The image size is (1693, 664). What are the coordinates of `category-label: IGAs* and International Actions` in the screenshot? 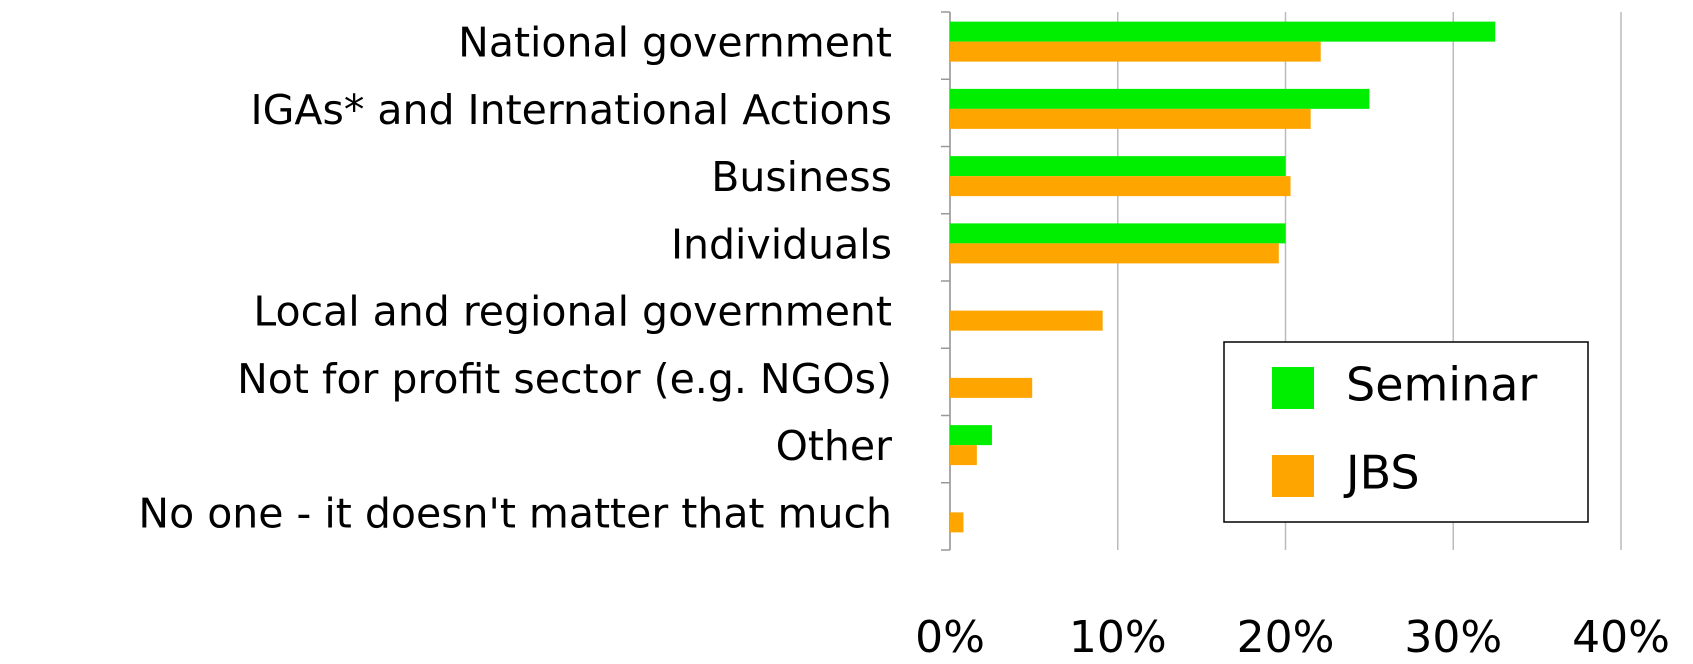 It's located at (571, 110).